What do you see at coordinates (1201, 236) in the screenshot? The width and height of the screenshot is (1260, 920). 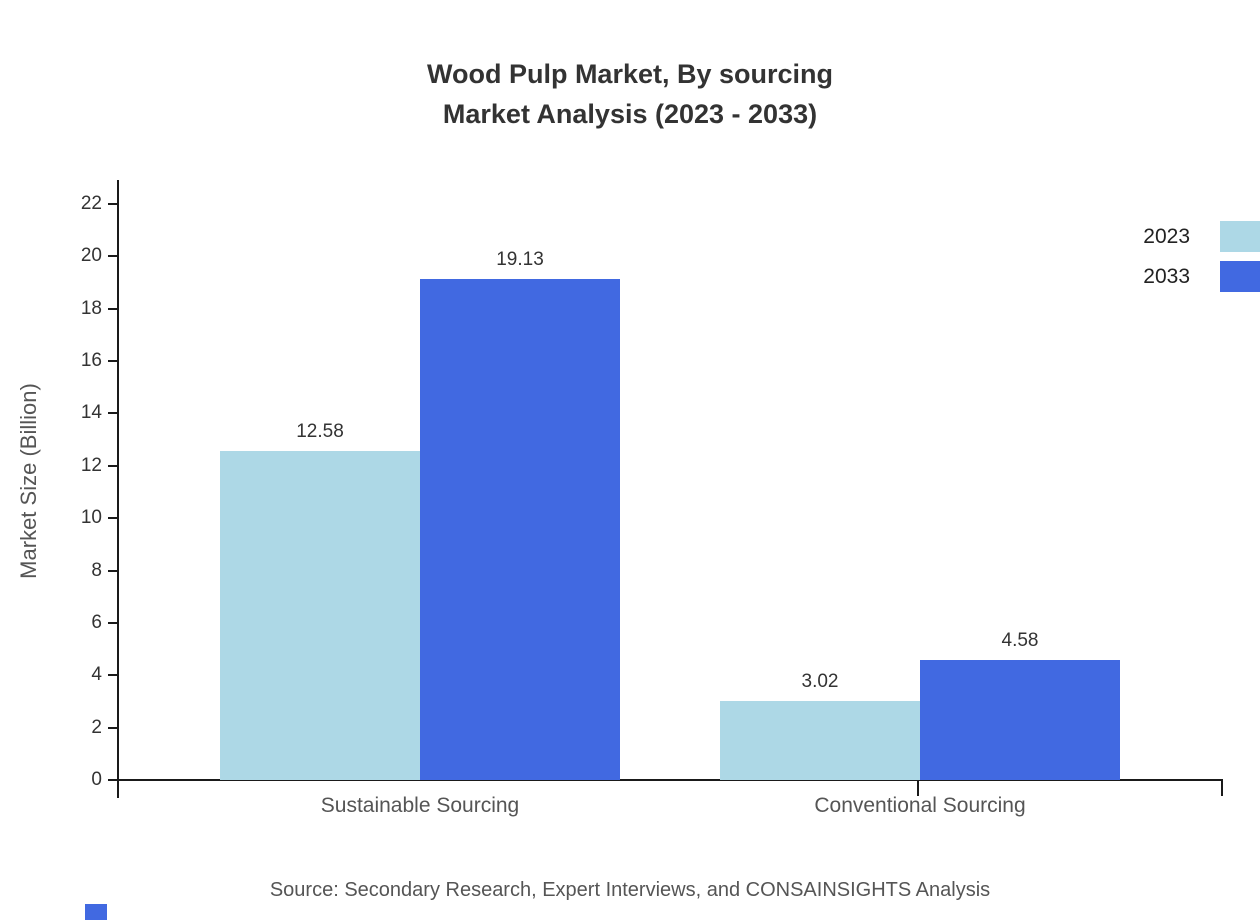 I see `legend-item-2023: 2023` at bounding box center [1201, 236].